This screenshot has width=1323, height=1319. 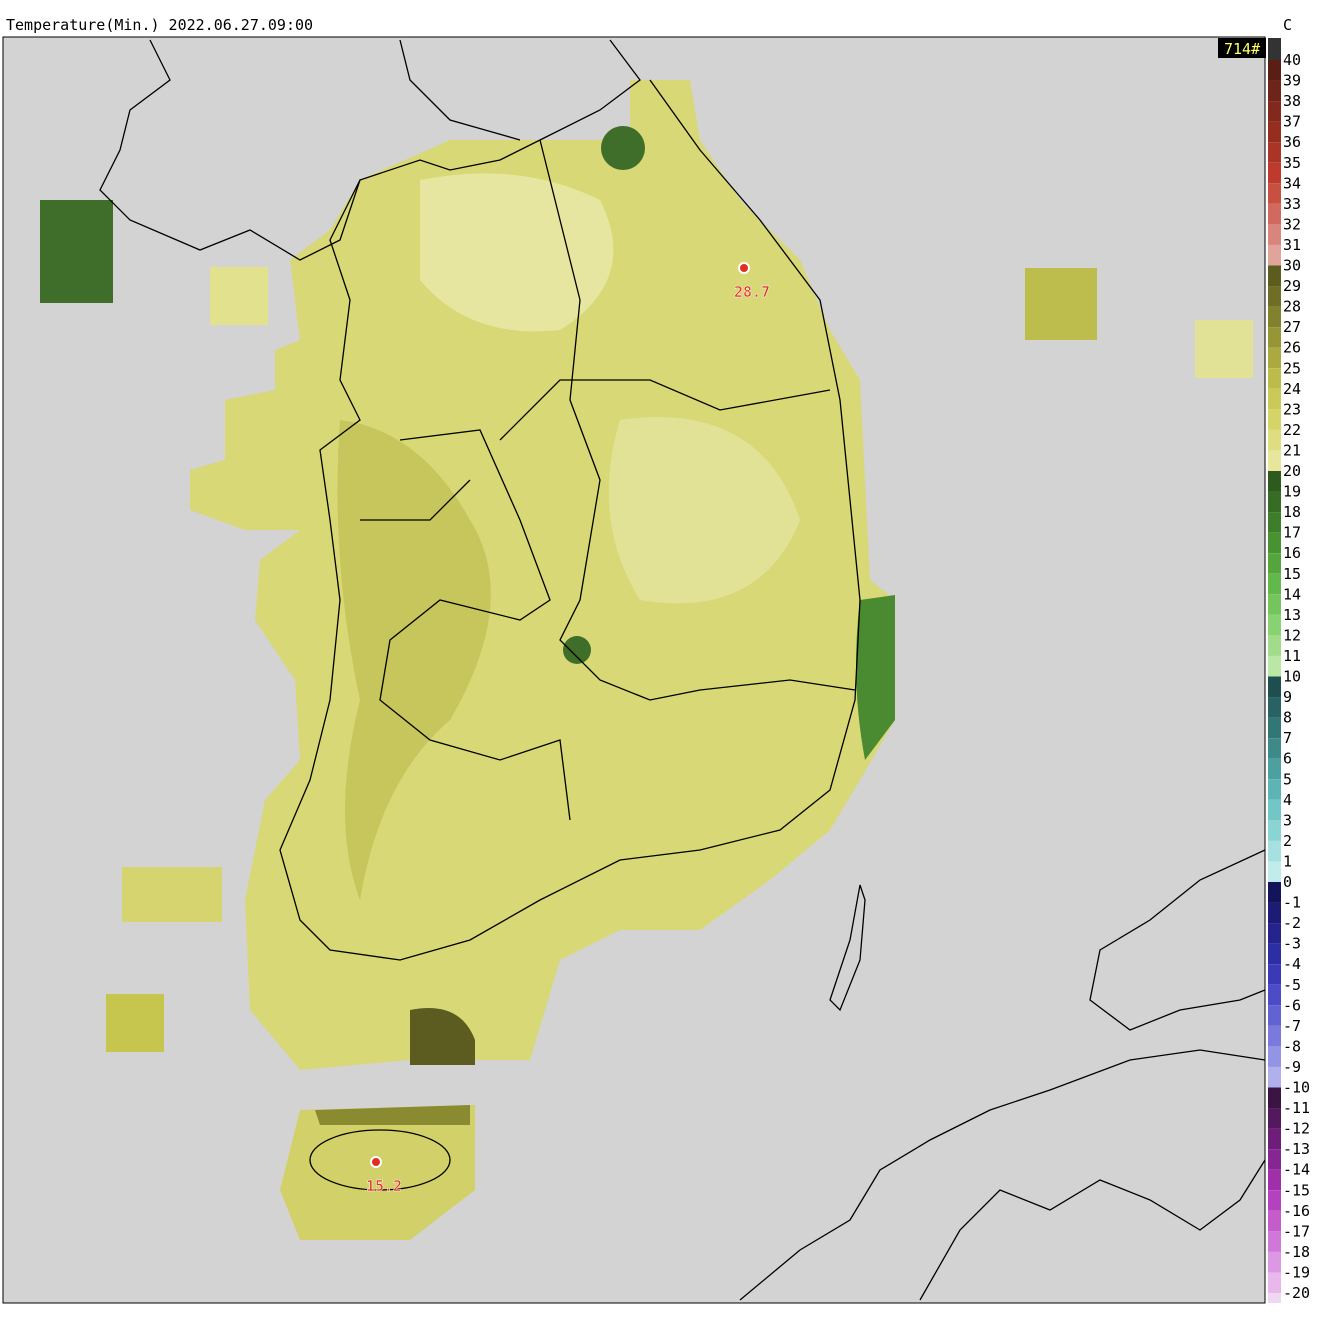 What do you see at coordinates (1292, 553) in the screenshot?
I see `legend-label: 16` at bounding box center [1292, 553].